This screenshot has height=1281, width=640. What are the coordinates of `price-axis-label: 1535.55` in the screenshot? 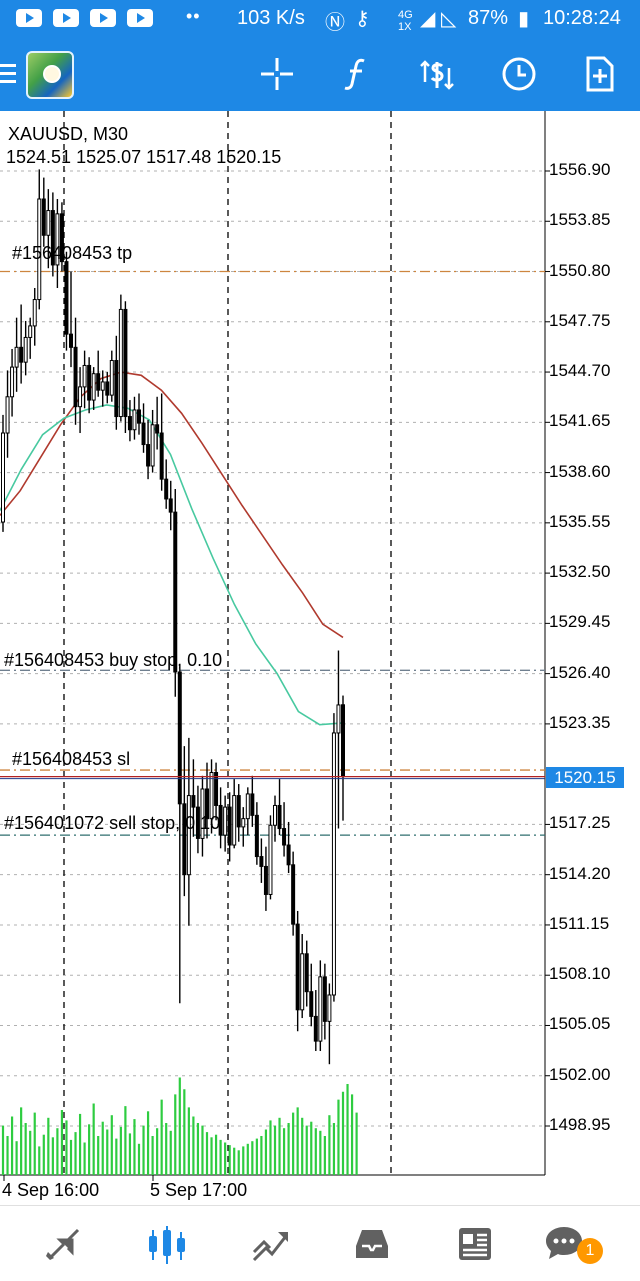 It's located at (580, 521).